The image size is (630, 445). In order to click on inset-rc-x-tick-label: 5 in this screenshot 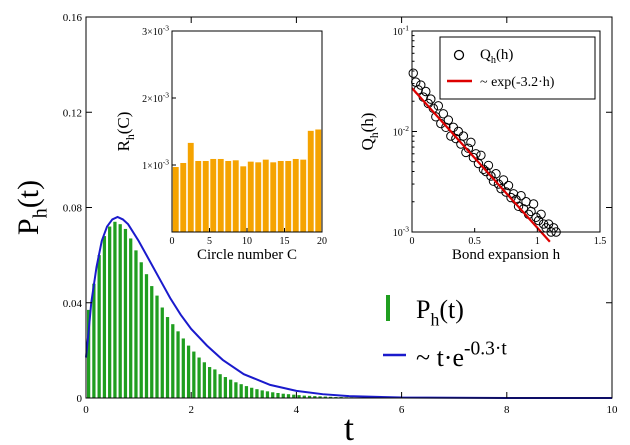, I will do `click(209, 241)`.